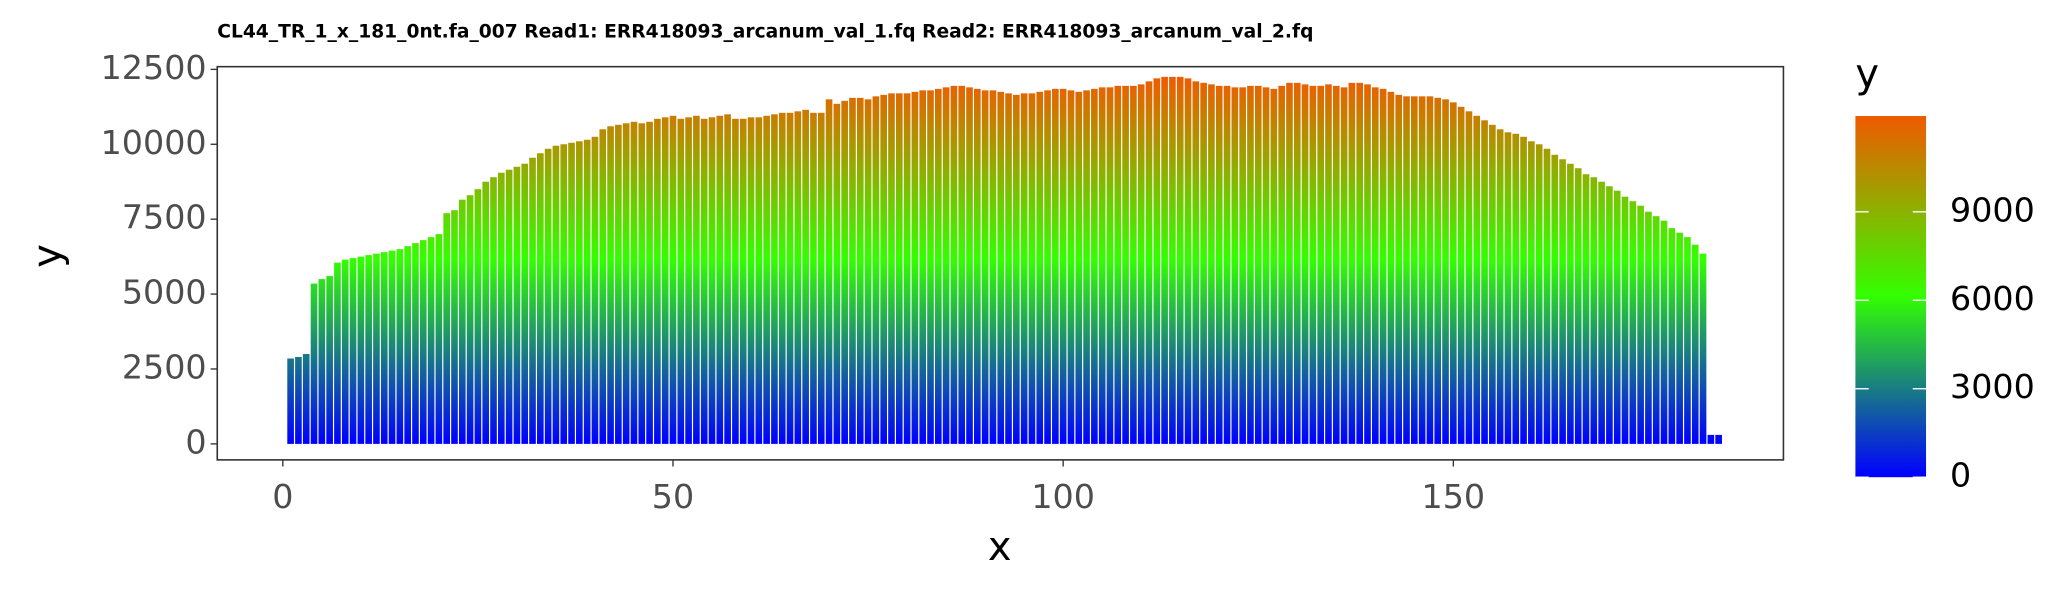 The height and width of the screenshot is (590, 2066). Describe the element at coordinates (47, 256) in the screenshot. I see `y-axis-title: y` at that location.